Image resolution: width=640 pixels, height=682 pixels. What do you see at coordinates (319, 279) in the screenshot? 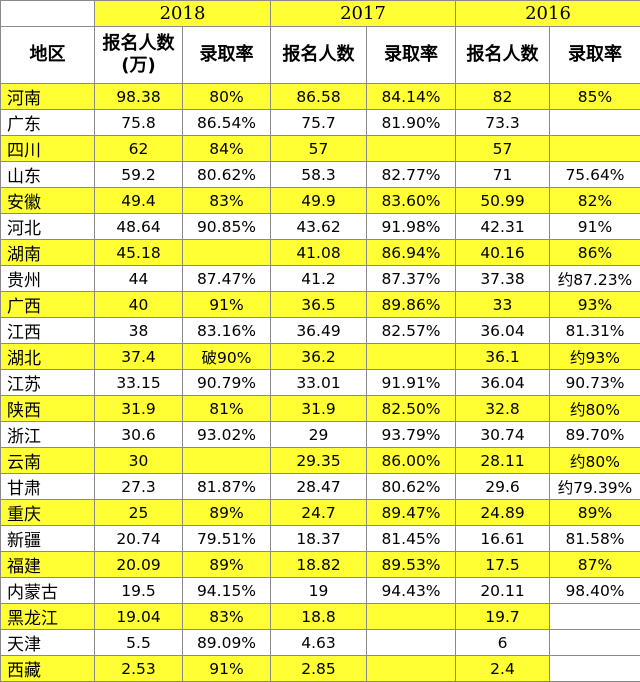
I see `applicants-2017-cell: 41.2` at bounding box center [319, 279].